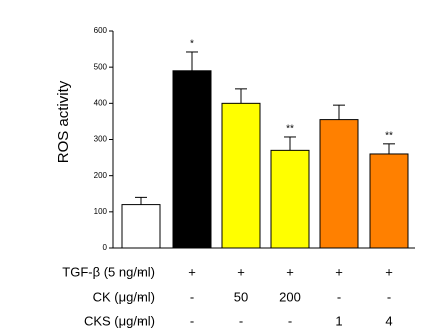 Image resolution: width=437 pixels, height=336 pixels. Describe the element at coordinates (101, 66) in the screenshot. I see `y-tick-label: 500` at that location.